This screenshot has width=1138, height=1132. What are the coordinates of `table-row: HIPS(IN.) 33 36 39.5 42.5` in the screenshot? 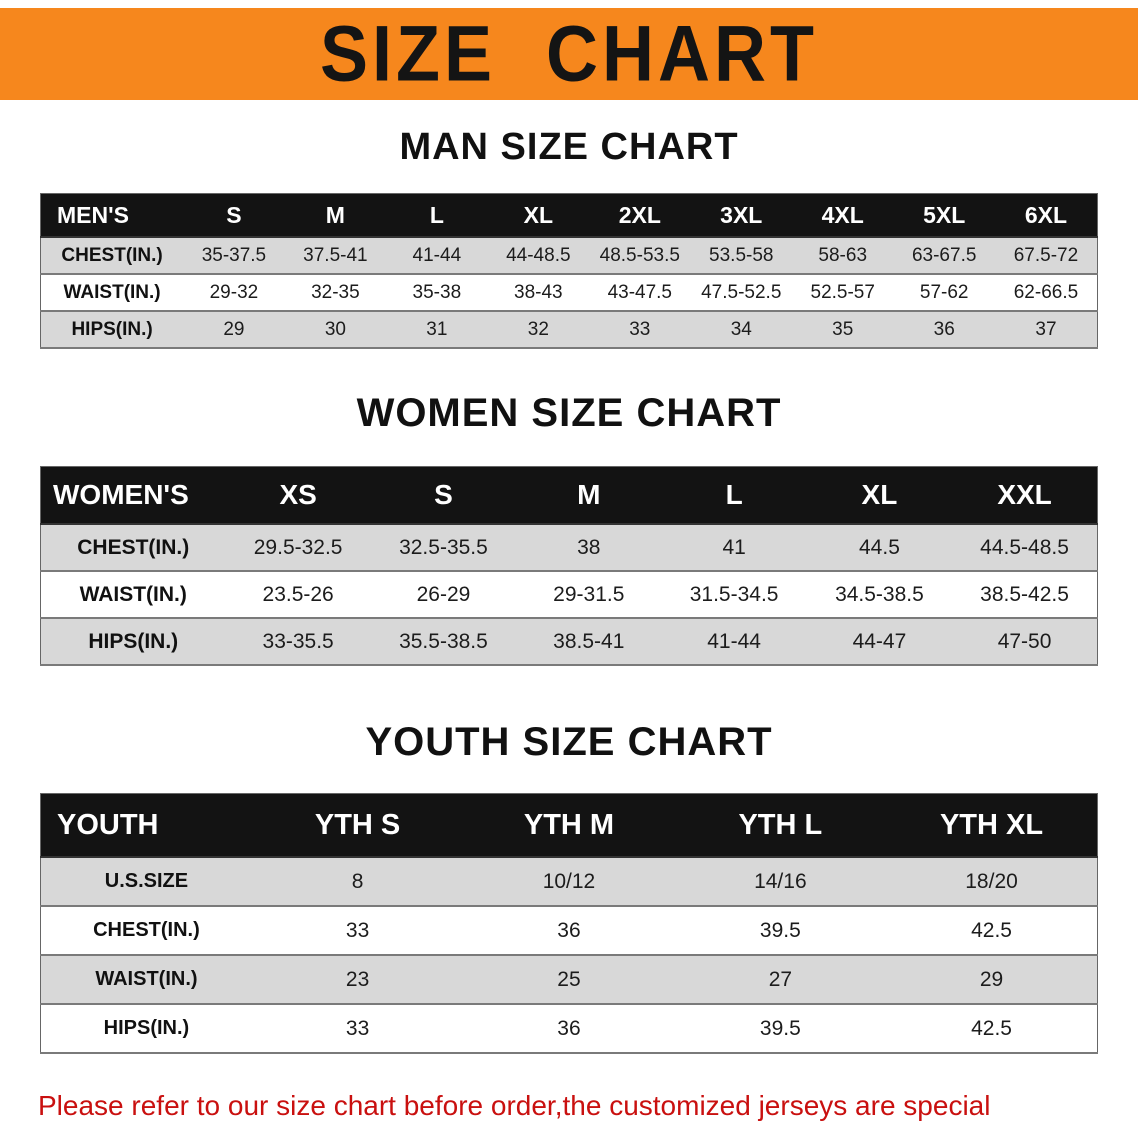 It's located at (569, 1029).